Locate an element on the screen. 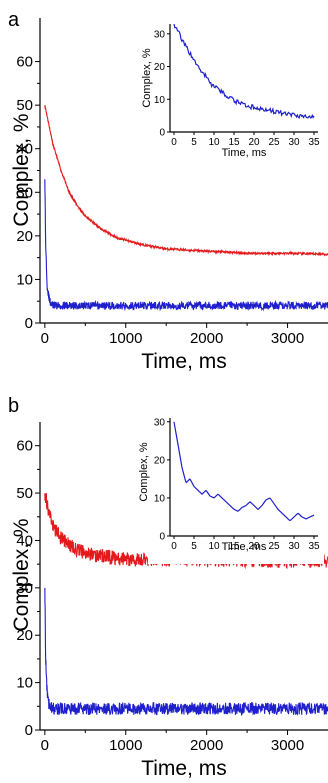 The image size is (328, 783). panel-label: a is located at coordinates (14, 20).